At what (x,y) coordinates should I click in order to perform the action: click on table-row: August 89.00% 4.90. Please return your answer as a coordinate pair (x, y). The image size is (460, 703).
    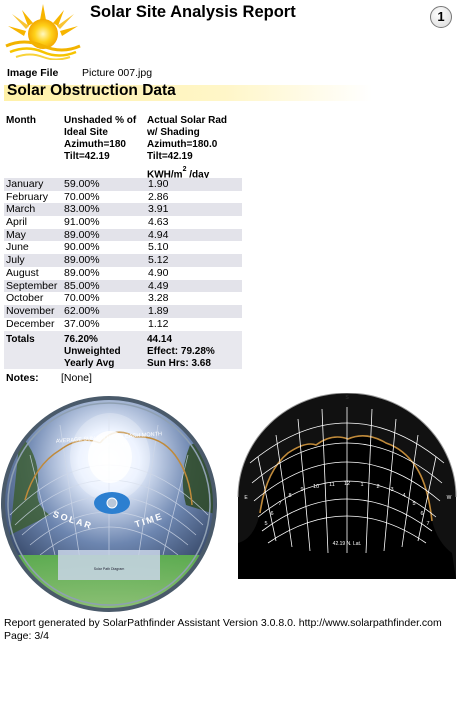
    Looking at the image, I should click on (87, 272).